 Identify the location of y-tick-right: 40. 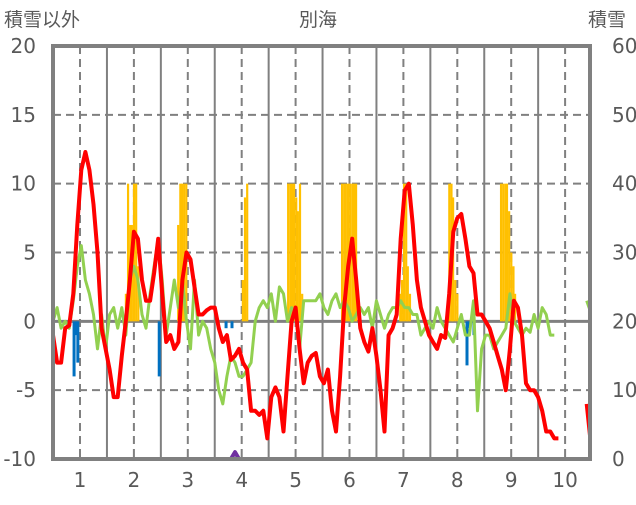
(624, 184).